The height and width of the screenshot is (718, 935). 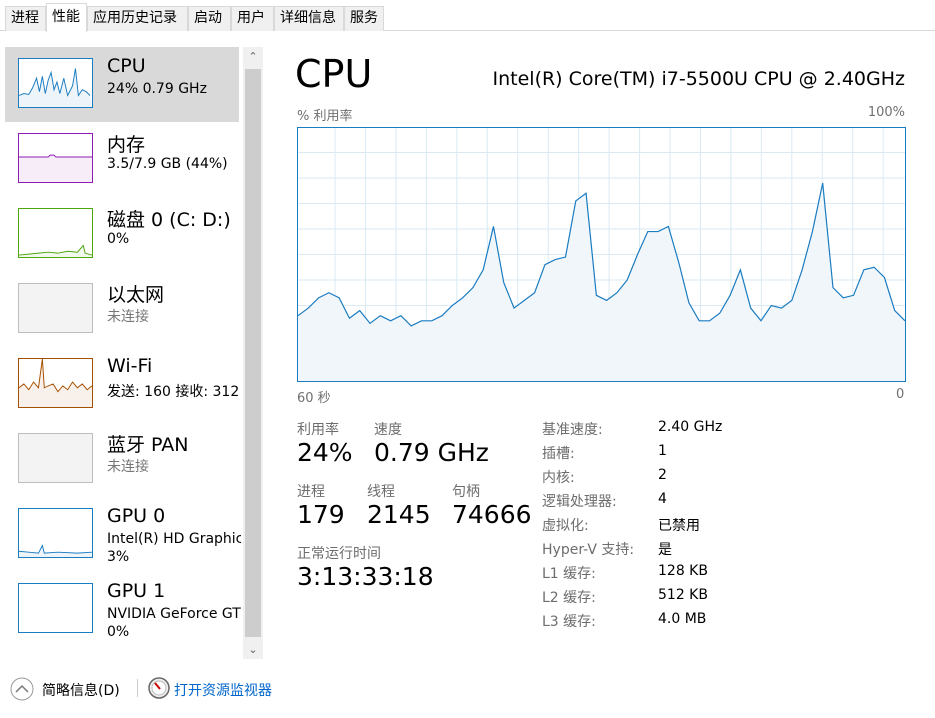 What do you see at coordinates (365, 576) in the screenshot?
I see `uptime-value: 3:13:33:18` at bounding box center [365, 576].